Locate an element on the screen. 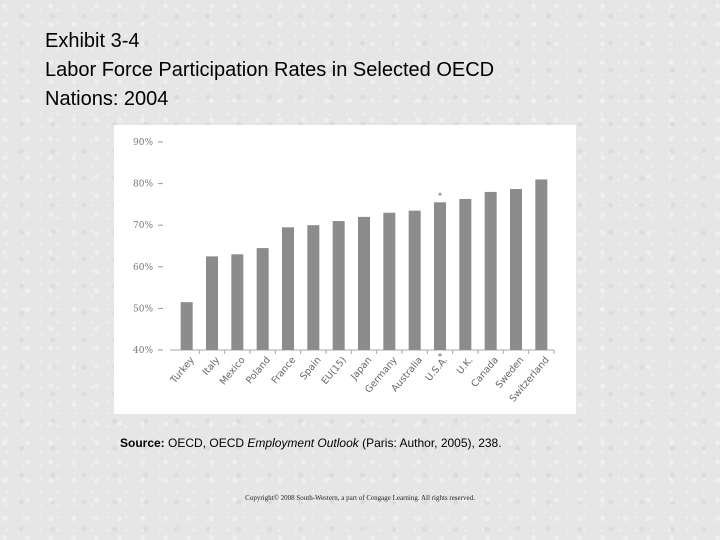 Image resolution: width=720 pixels, height=540 pixels. source-details: (Paris: Author, 2005), 238. is located at coordinates (432, 443).